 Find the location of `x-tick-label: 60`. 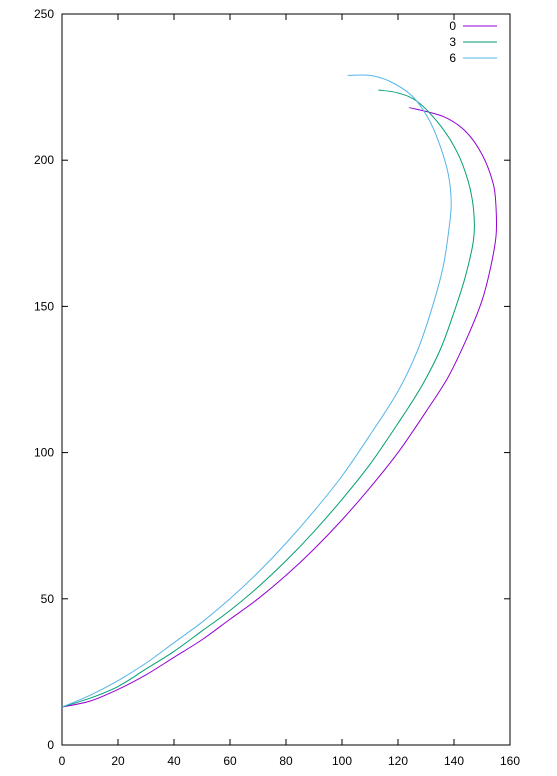

x-tick-label: 60 is located at coordinates (230, 761).